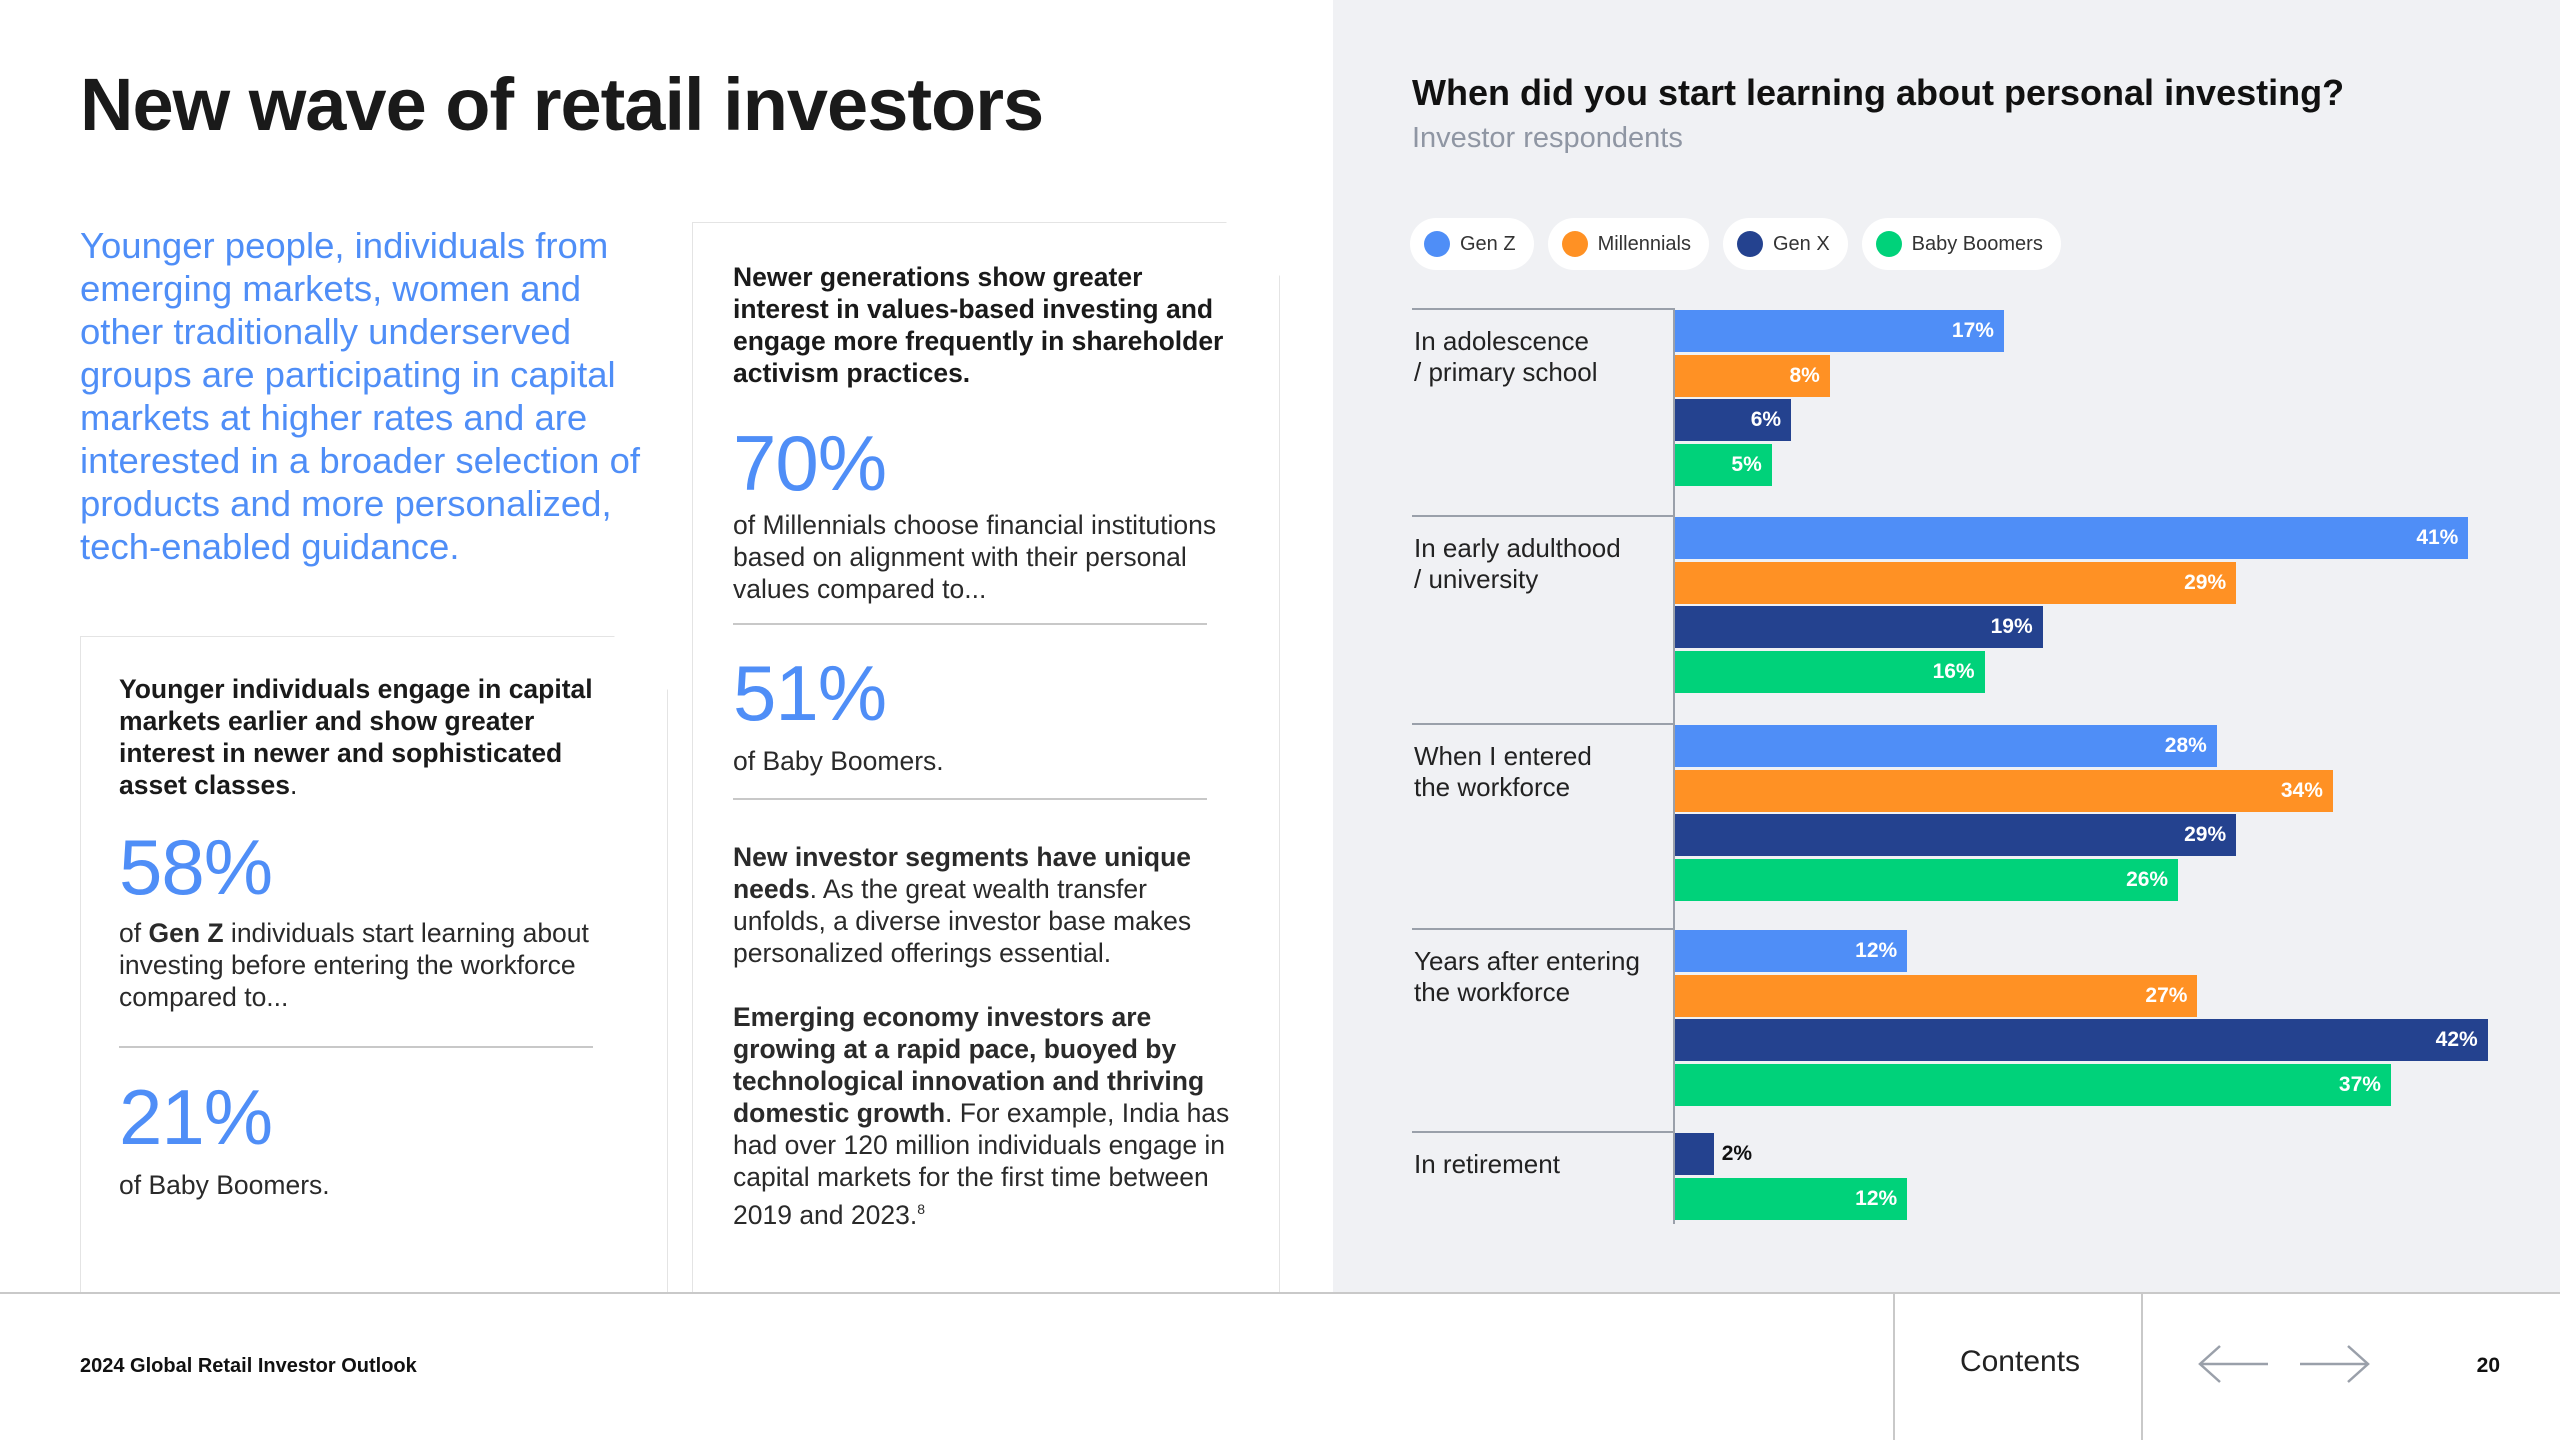  What do you see at coordinates (1977, 243) in the screenshot?
I see `legend-label: Baby Boomers` at bounding box center [1977, 243].